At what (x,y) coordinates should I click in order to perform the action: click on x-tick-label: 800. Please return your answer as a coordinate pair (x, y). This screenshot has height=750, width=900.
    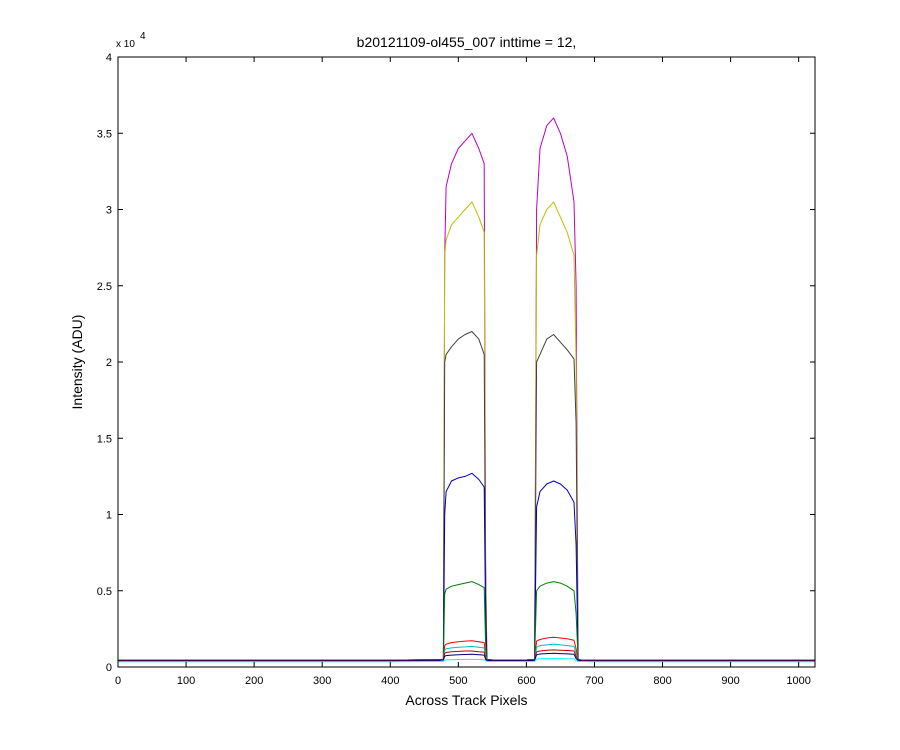
    Looking at the image, I should click on (662, 681).